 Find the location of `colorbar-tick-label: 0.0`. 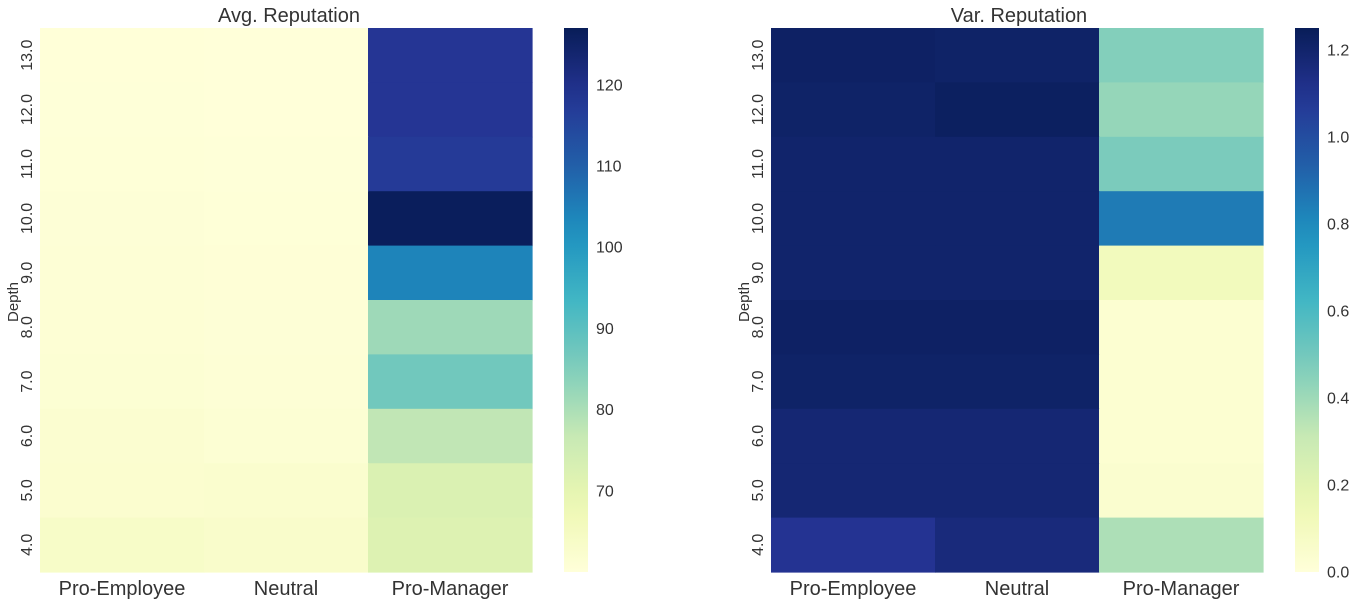

colorbar-tick-label: 0.0 is located at coordinates (1338, 573).